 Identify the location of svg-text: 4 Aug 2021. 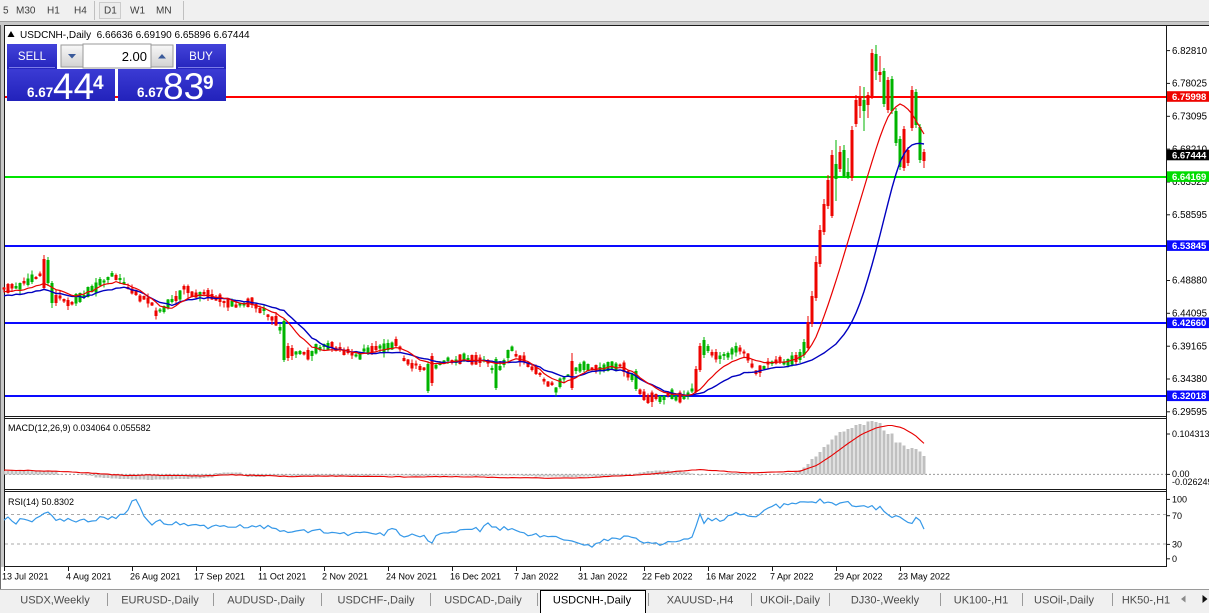
(89, 577).